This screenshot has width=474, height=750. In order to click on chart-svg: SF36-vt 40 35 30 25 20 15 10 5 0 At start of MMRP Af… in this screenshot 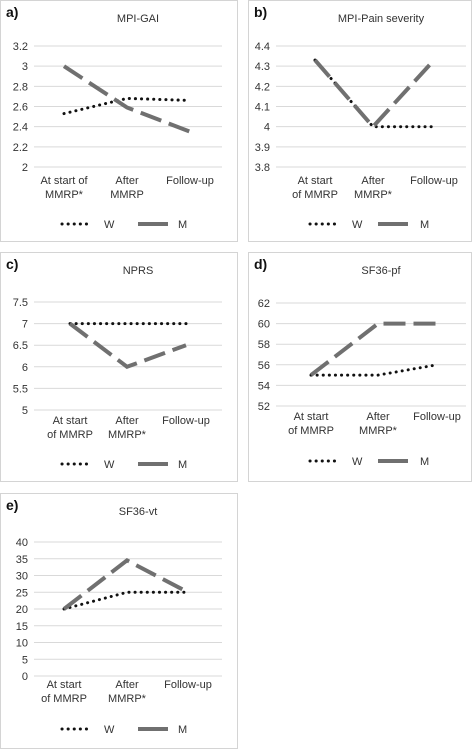, I will do `click(119, 621)`.